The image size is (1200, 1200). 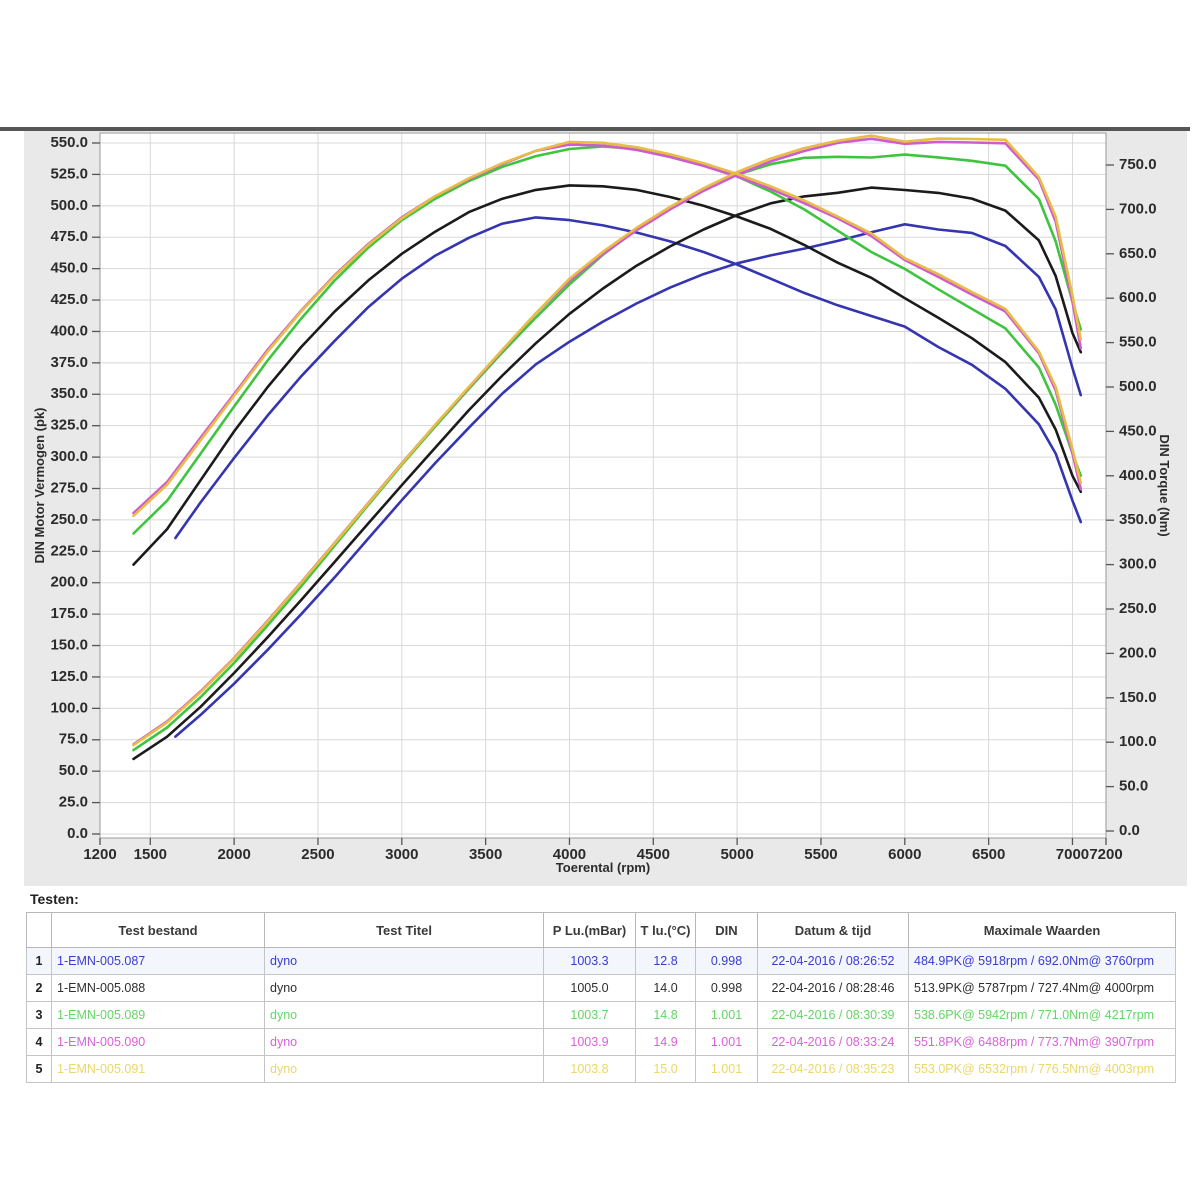 What do you see at coordinates (1133, 786) in the screenshot?
I see `right-axis-tick-label: 50.0` at bounding box center [1133, 786].